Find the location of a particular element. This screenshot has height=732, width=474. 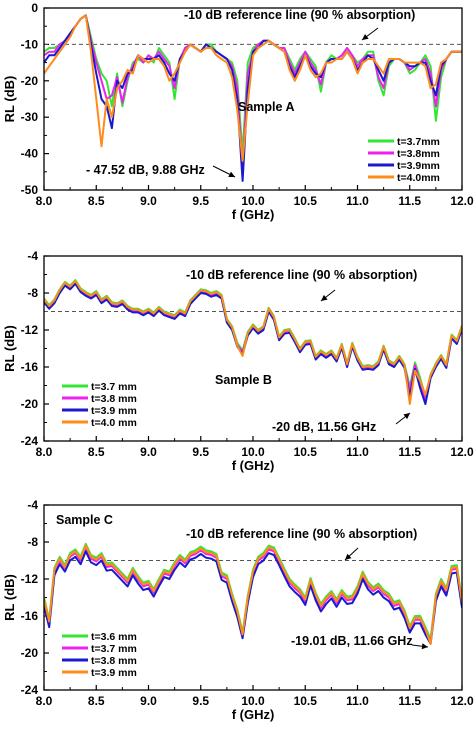

minimum-annotation: - 47.52 dB, 9.88 GHz is located at coordinates (145, 170).